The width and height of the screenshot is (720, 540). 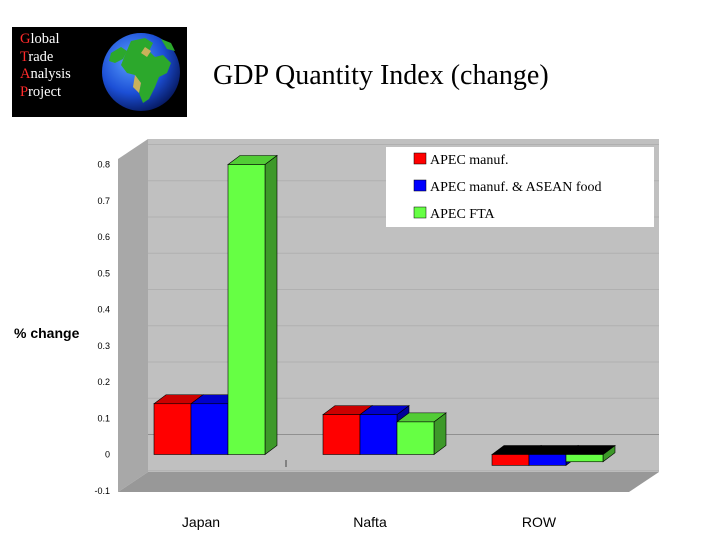 What do you see at coordinates (37, 56) in the screenshot?
I see `logo-line-trade: Trade` at bounding box center [37, 56].